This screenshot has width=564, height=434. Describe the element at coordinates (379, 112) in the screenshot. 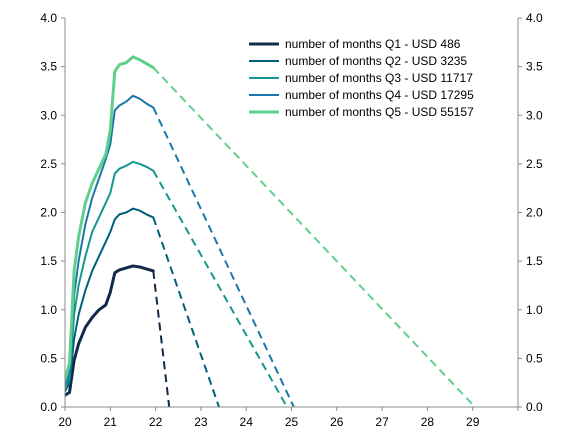

I see `legend-label-q5: number of months Q5 - USD 55157` at that location.